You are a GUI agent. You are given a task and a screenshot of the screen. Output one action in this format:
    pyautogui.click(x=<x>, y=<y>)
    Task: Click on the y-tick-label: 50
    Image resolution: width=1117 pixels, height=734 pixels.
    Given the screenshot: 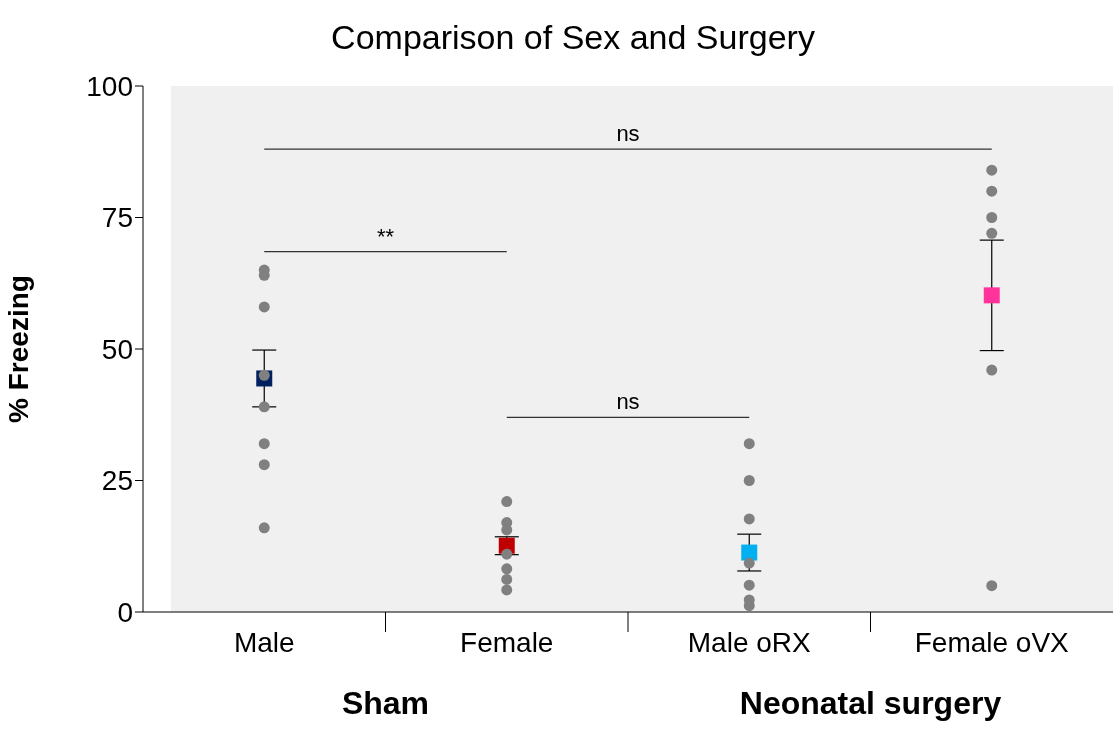 What is the action you would take?
    pyautogui.click(x=117, y=349)
    